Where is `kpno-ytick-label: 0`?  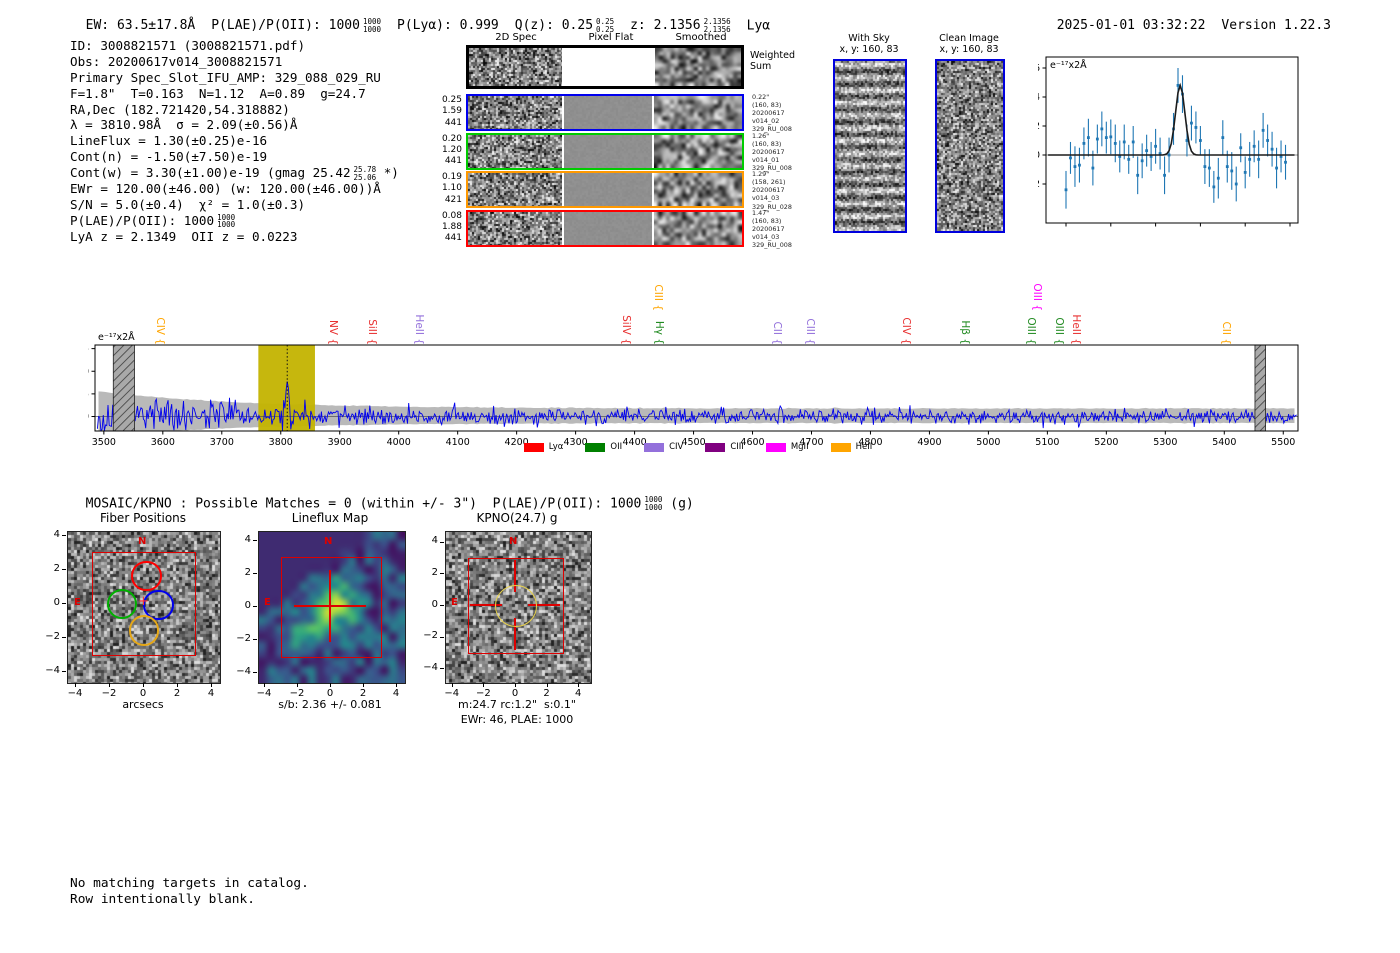 kpno-ytick-label: 0 is located at coordinates (434, 604).